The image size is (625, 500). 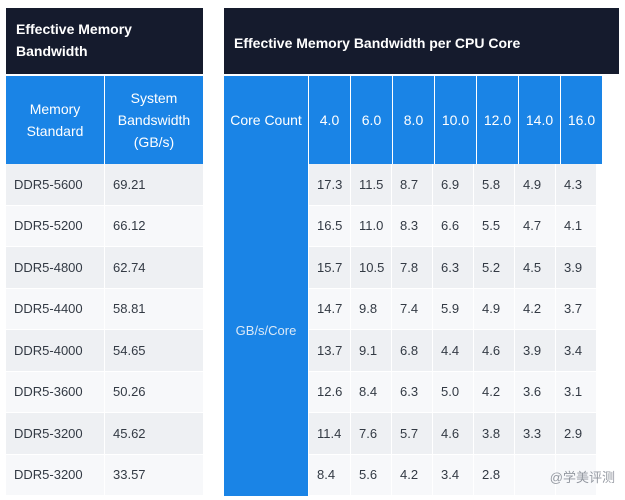 What do you see at coordinates (153, 433) in the screenshot?
I see `system-bandwidth-cell: 45.62` at bounding box center [153, 433].